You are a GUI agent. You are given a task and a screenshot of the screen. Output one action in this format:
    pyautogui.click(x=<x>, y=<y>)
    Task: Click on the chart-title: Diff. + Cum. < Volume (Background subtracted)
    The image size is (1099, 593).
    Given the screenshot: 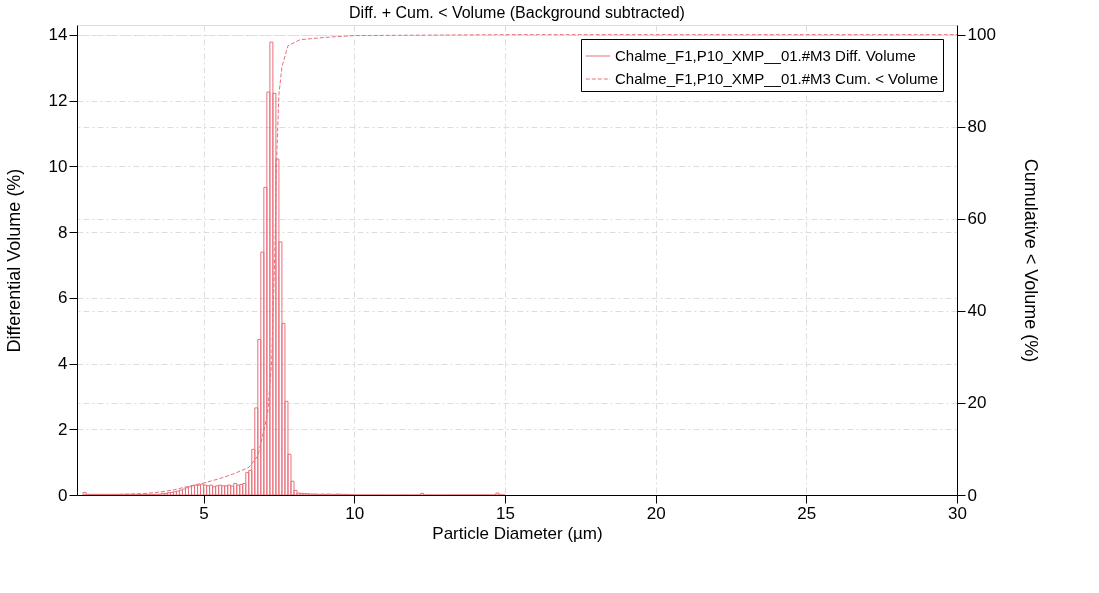 What is the action you would take?
    pyautogui.click(x=517, y=12)
    